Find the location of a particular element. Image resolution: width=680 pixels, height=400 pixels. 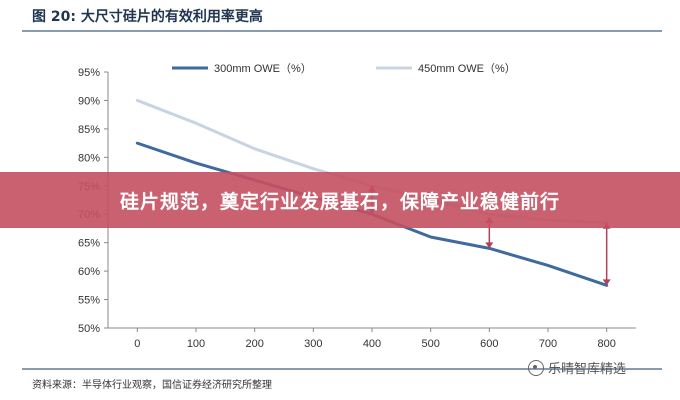

watermark-text: 乐晴智库精选 is located at coordinates (587, 369).